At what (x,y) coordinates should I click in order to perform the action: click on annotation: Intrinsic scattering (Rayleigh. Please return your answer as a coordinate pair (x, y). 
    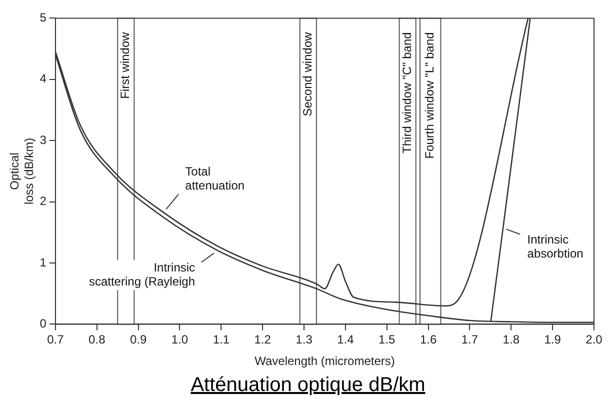
    Looking at the image, I should click on (142, 274).